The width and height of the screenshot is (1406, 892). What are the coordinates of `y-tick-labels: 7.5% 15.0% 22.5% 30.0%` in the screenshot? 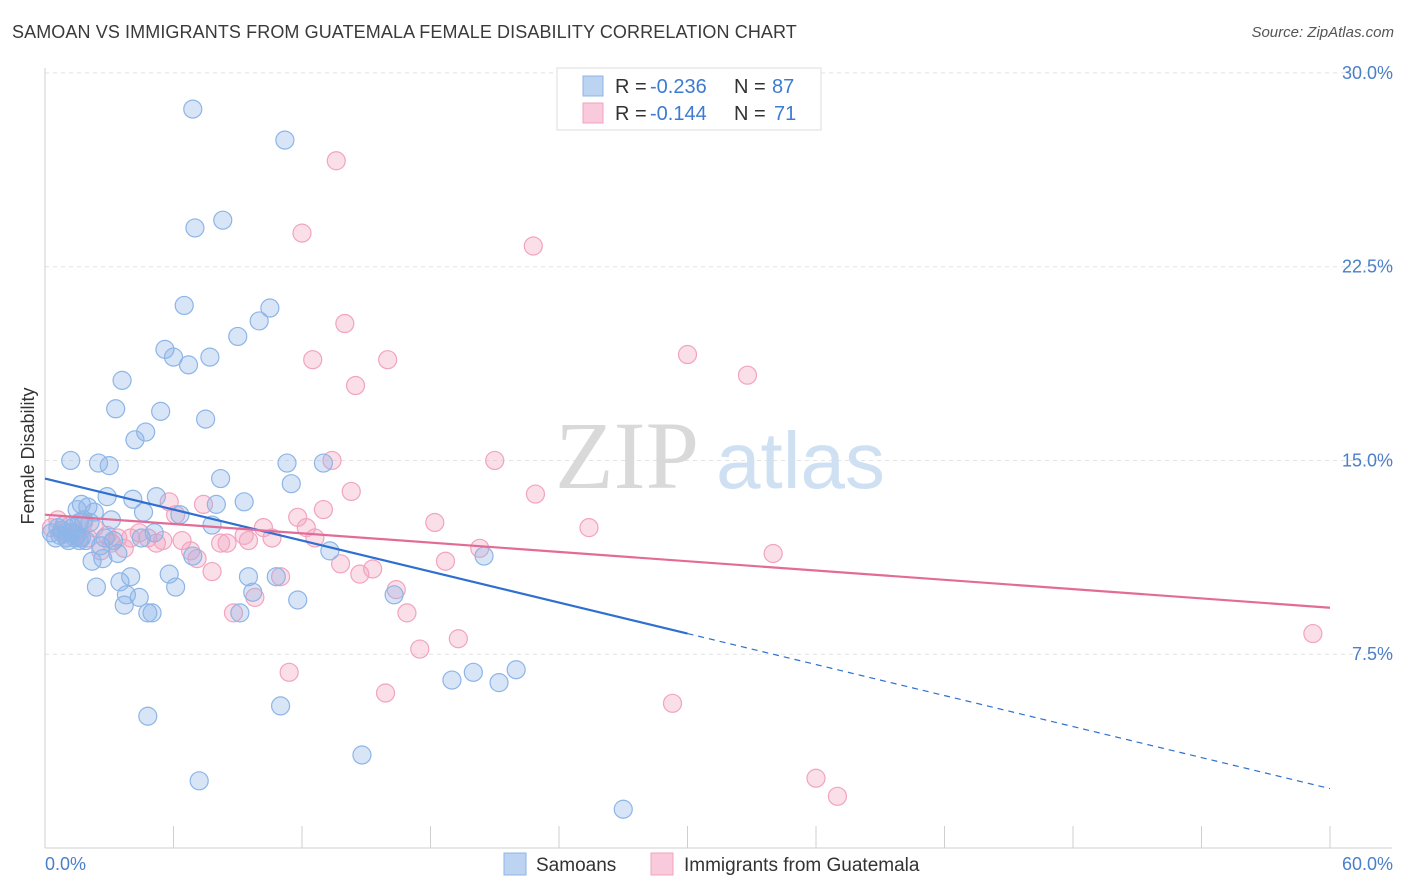 It's located at (1367, 363).